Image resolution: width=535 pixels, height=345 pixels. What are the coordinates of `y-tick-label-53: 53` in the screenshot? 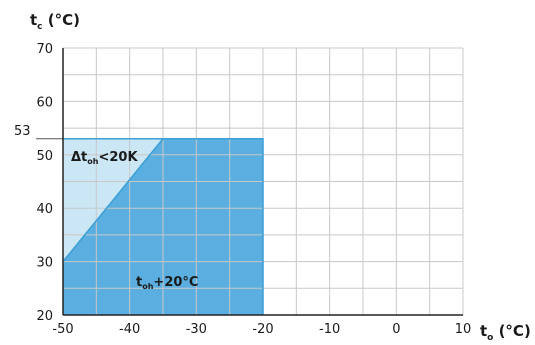 It's located at (22, 131).